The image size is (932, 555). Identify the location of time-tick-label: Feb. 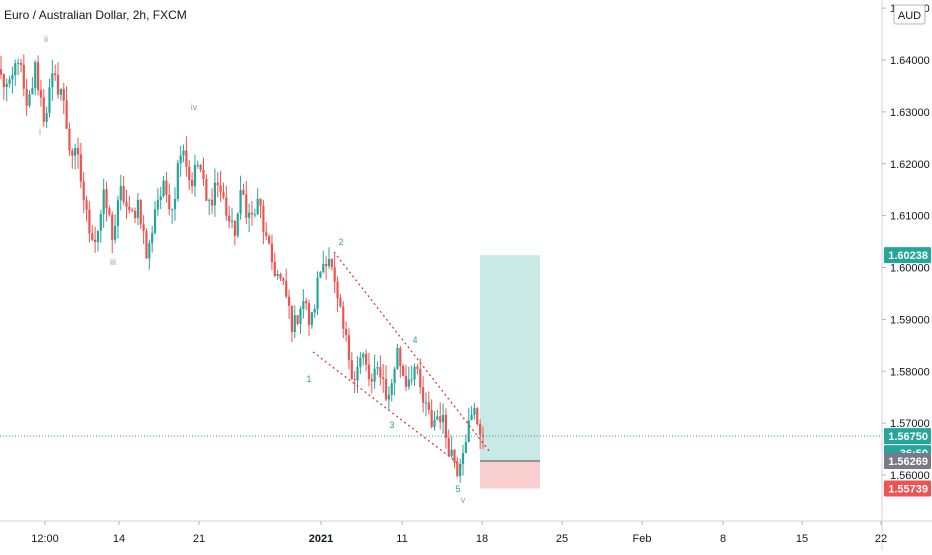
(642, 539).